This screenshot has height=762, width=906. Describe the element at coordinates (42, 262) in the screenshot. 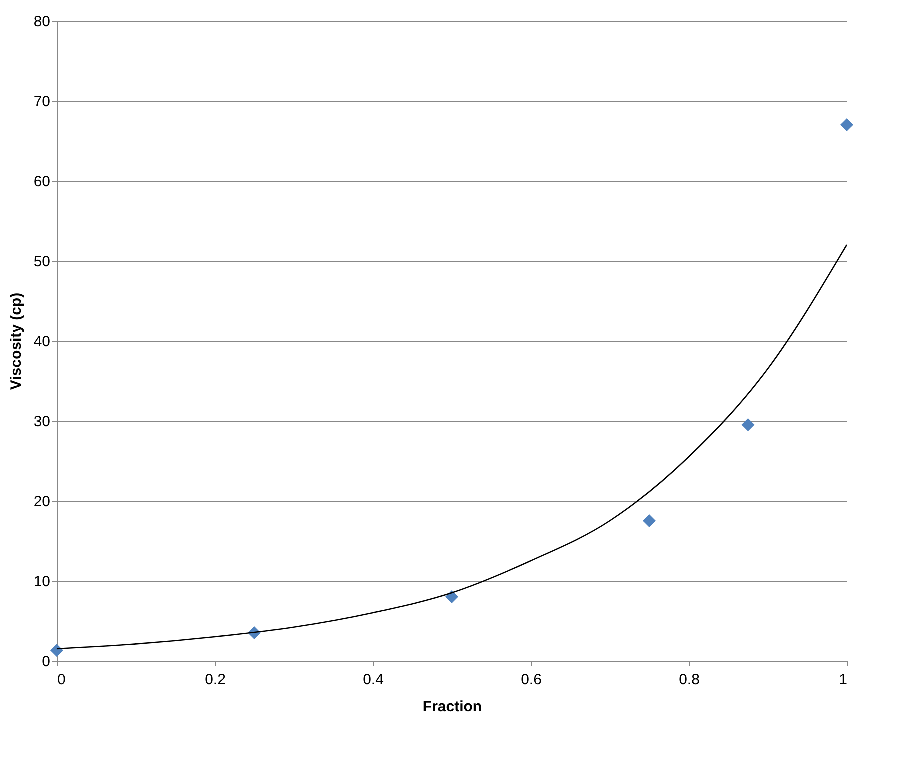

I see `y-tick-label: 50` at that location.